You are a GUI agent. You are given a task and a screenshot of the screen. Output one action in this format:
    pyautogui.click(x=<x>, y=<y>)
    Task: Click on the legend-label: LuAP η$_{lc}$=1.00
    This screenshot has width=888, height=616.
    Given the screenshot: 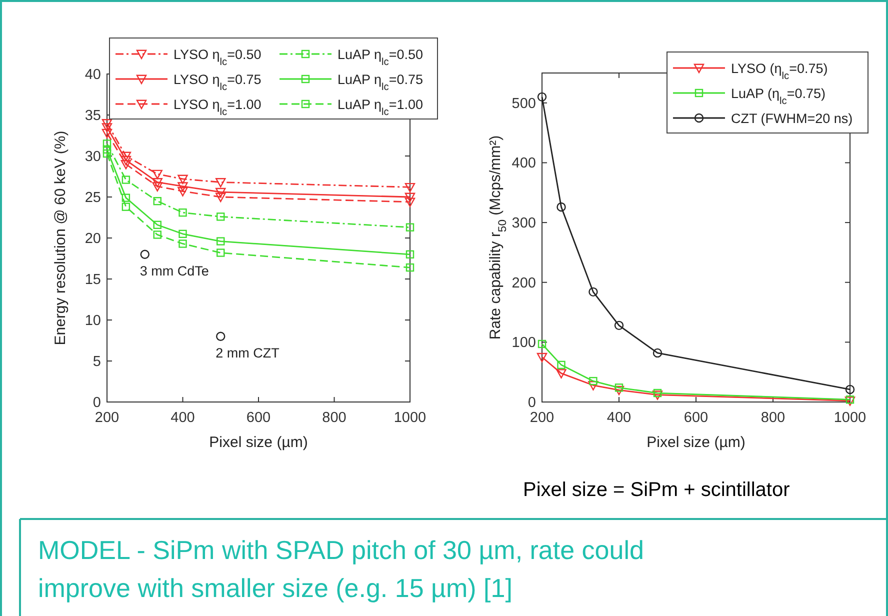 What is the action you would take?
    pyautogui.click(x=381, y=107)
    